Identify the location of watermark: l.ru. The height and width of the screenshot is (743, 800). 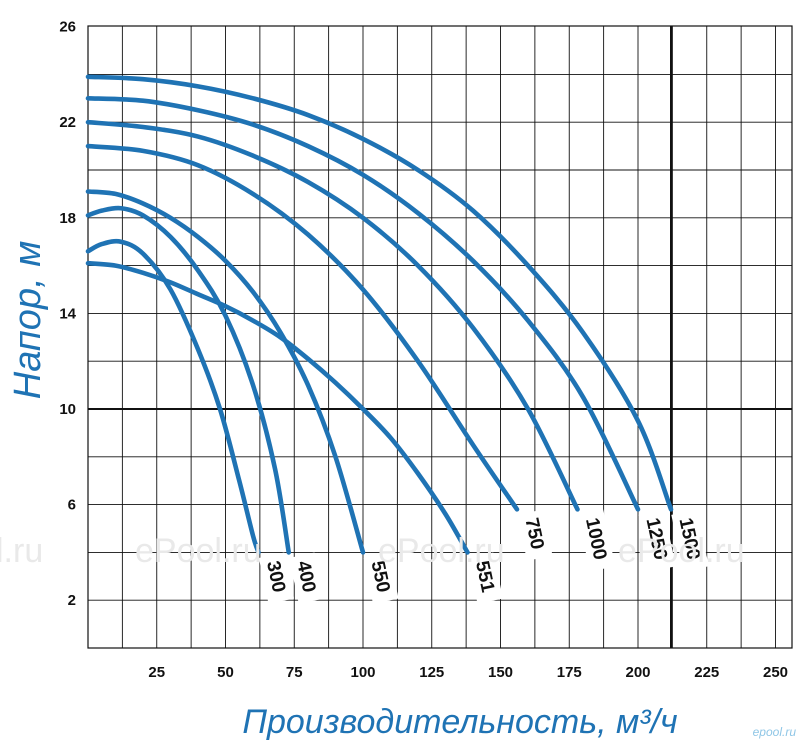
(21, 551).